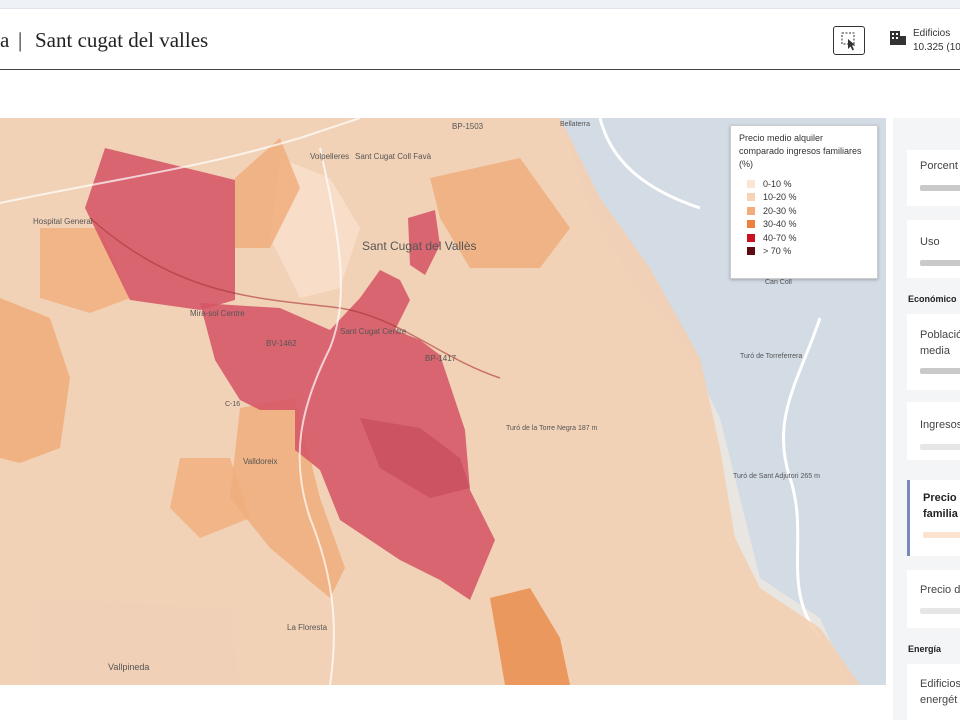 Image resolution: width=960 pixels, height=724 pixels. Describe the element at coordinates (925, 649) in the screenshot. I see `section-title: Energía` at that location.